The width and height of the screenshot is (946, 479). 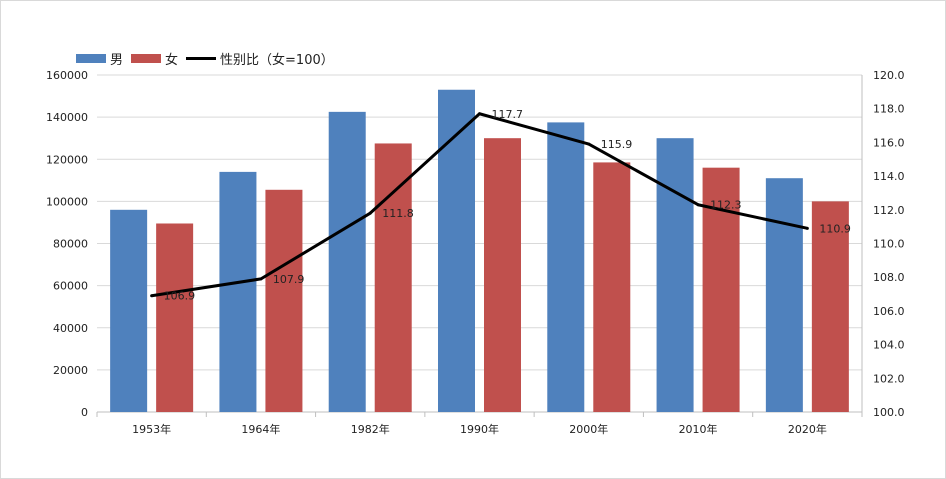 I want to click on x-tick-label: 2000年, so click(x=588, y=429).